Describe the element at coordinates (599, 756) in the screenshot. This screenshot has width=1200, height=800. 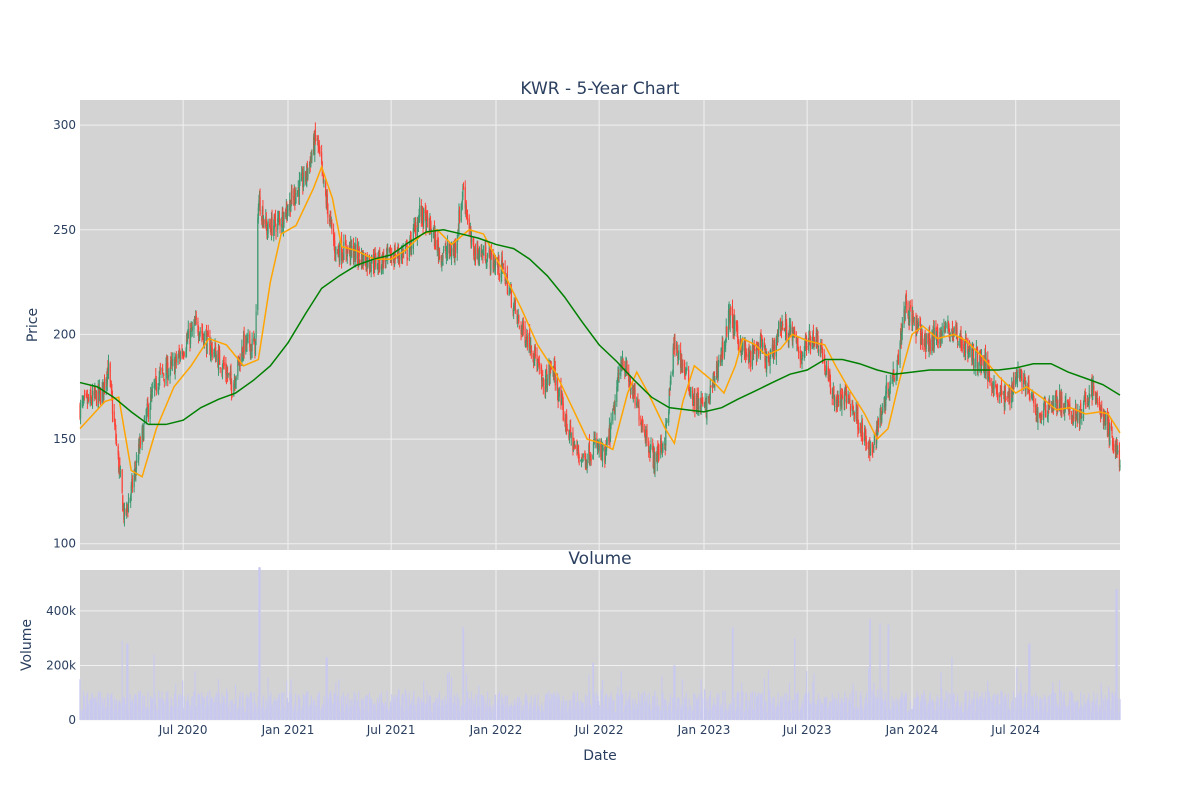
I see `date-x-axis-title: Date` at that location.